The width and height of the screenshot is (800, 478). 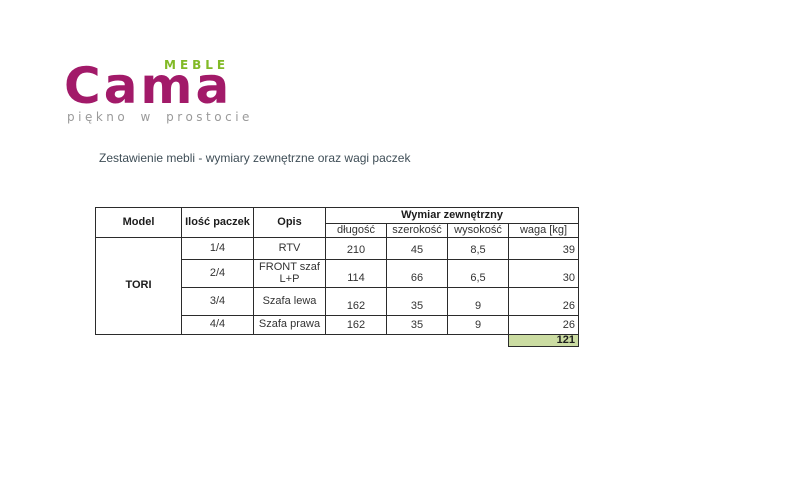 I want to click on length-cell: 210, so click(x=356, y=248).